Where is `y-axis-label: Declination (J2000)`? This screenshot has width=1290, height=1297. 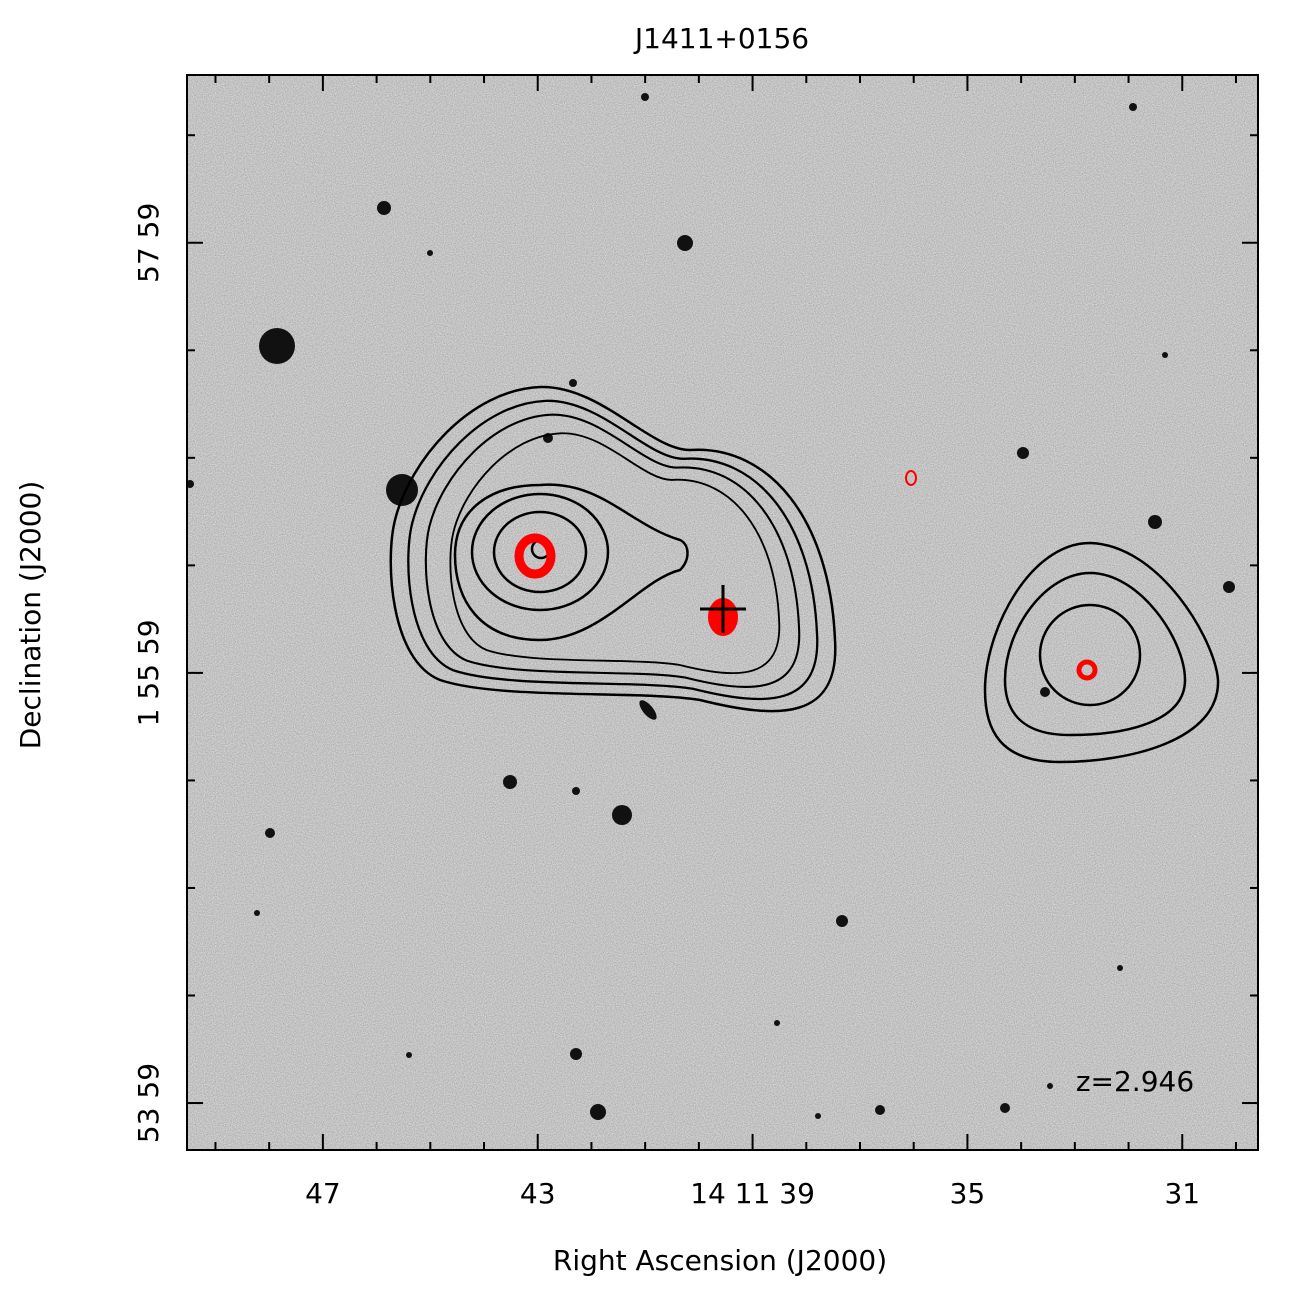
y-axis-label: Declination (J2000) is located at coordinates (30, 615).